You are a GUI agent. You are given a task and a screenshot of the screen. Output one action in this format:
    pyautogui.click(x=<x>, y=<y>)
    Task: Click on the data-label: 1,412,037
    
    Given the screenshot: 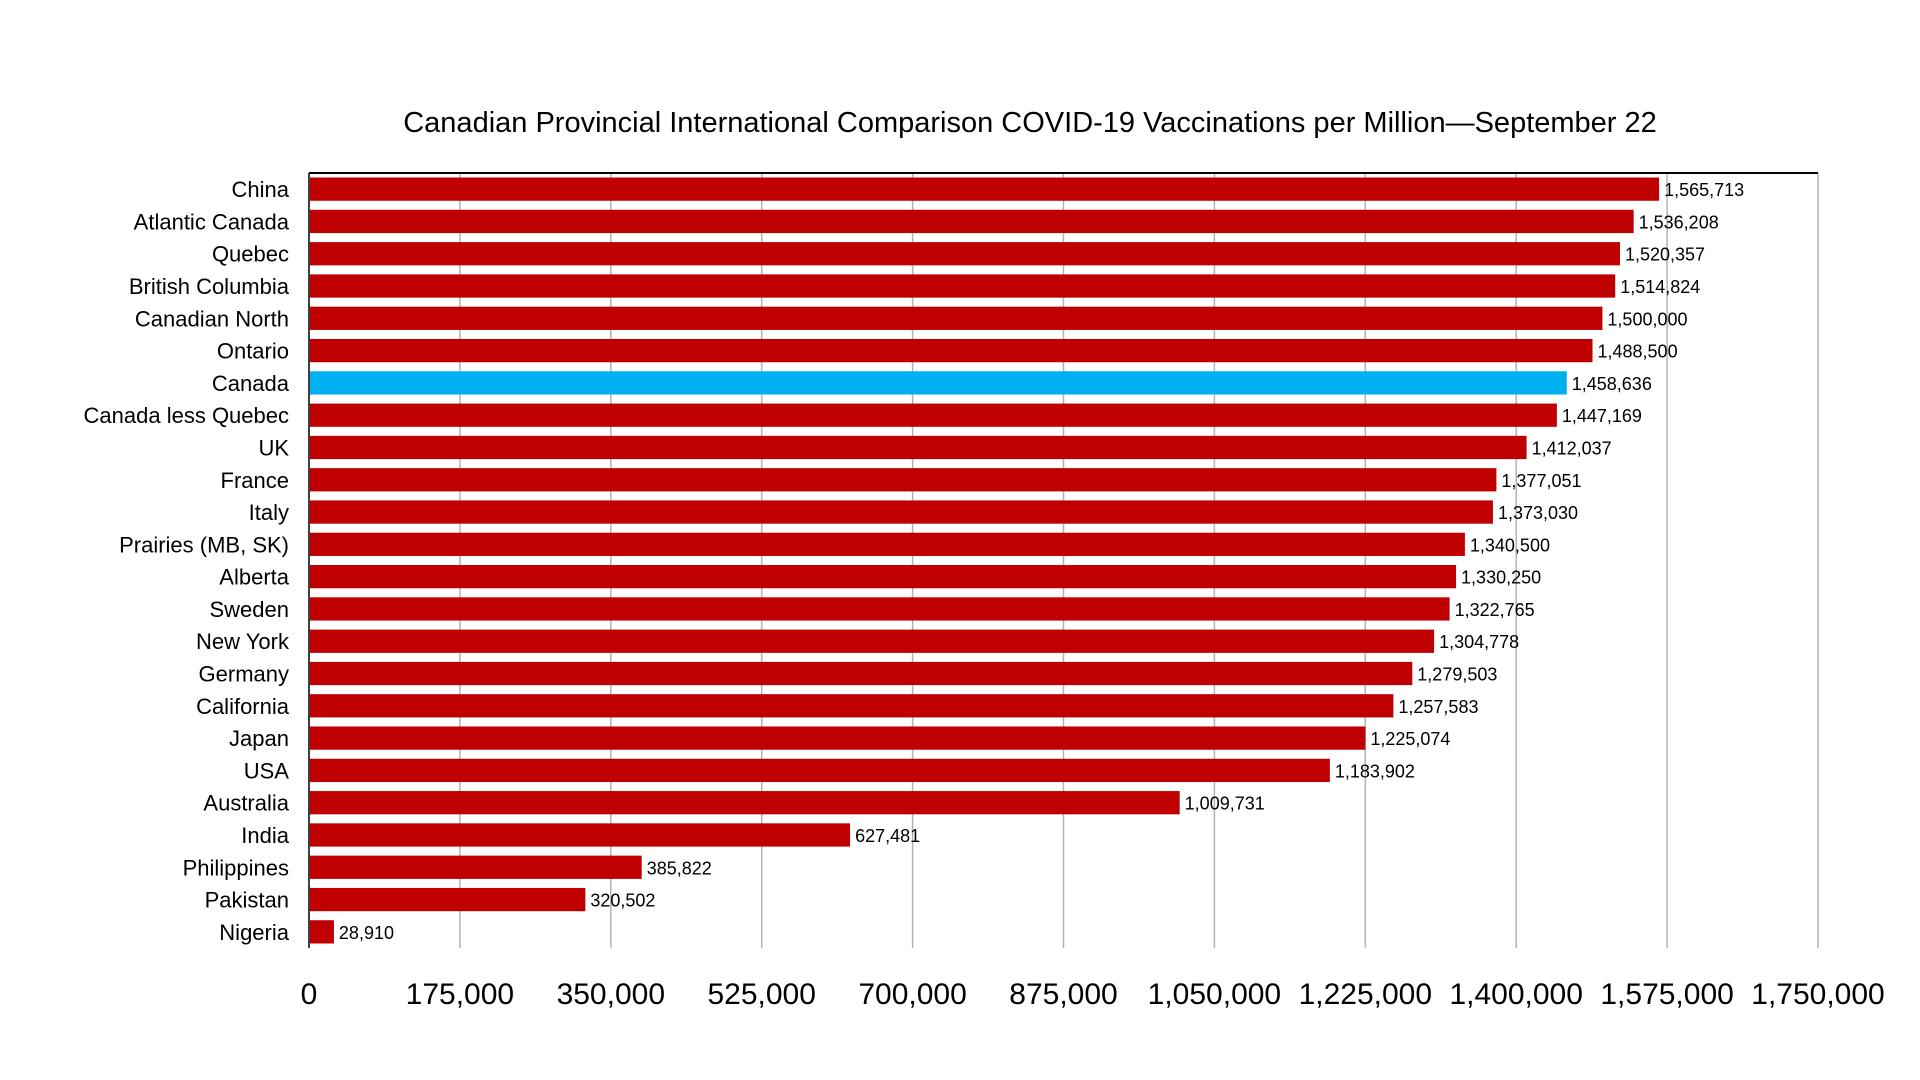 What is the action you would take?
    pyautogui.click(x=1572, y=448)
    